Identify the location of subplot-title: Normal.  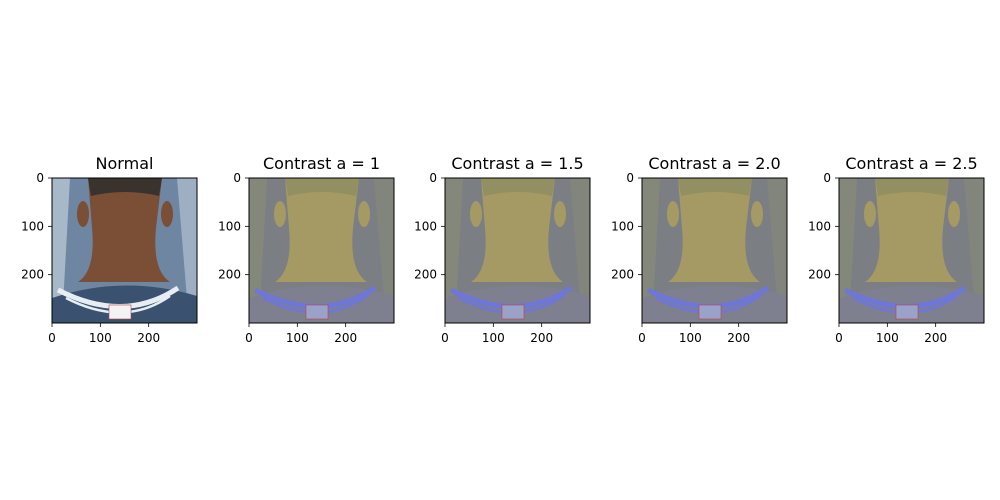
(125, 163).